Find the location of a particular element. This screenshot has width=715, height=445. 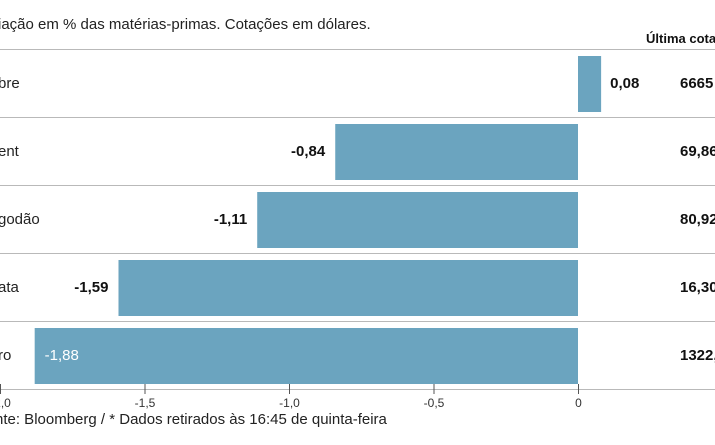

category-label: godão is located at coordinates (20, 219).